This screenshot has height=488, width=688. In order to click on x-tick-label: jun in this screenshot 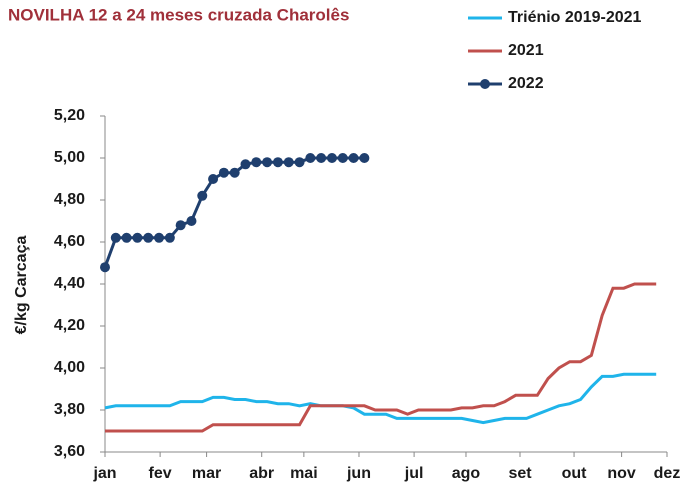, I will do `click(358, 473)`.